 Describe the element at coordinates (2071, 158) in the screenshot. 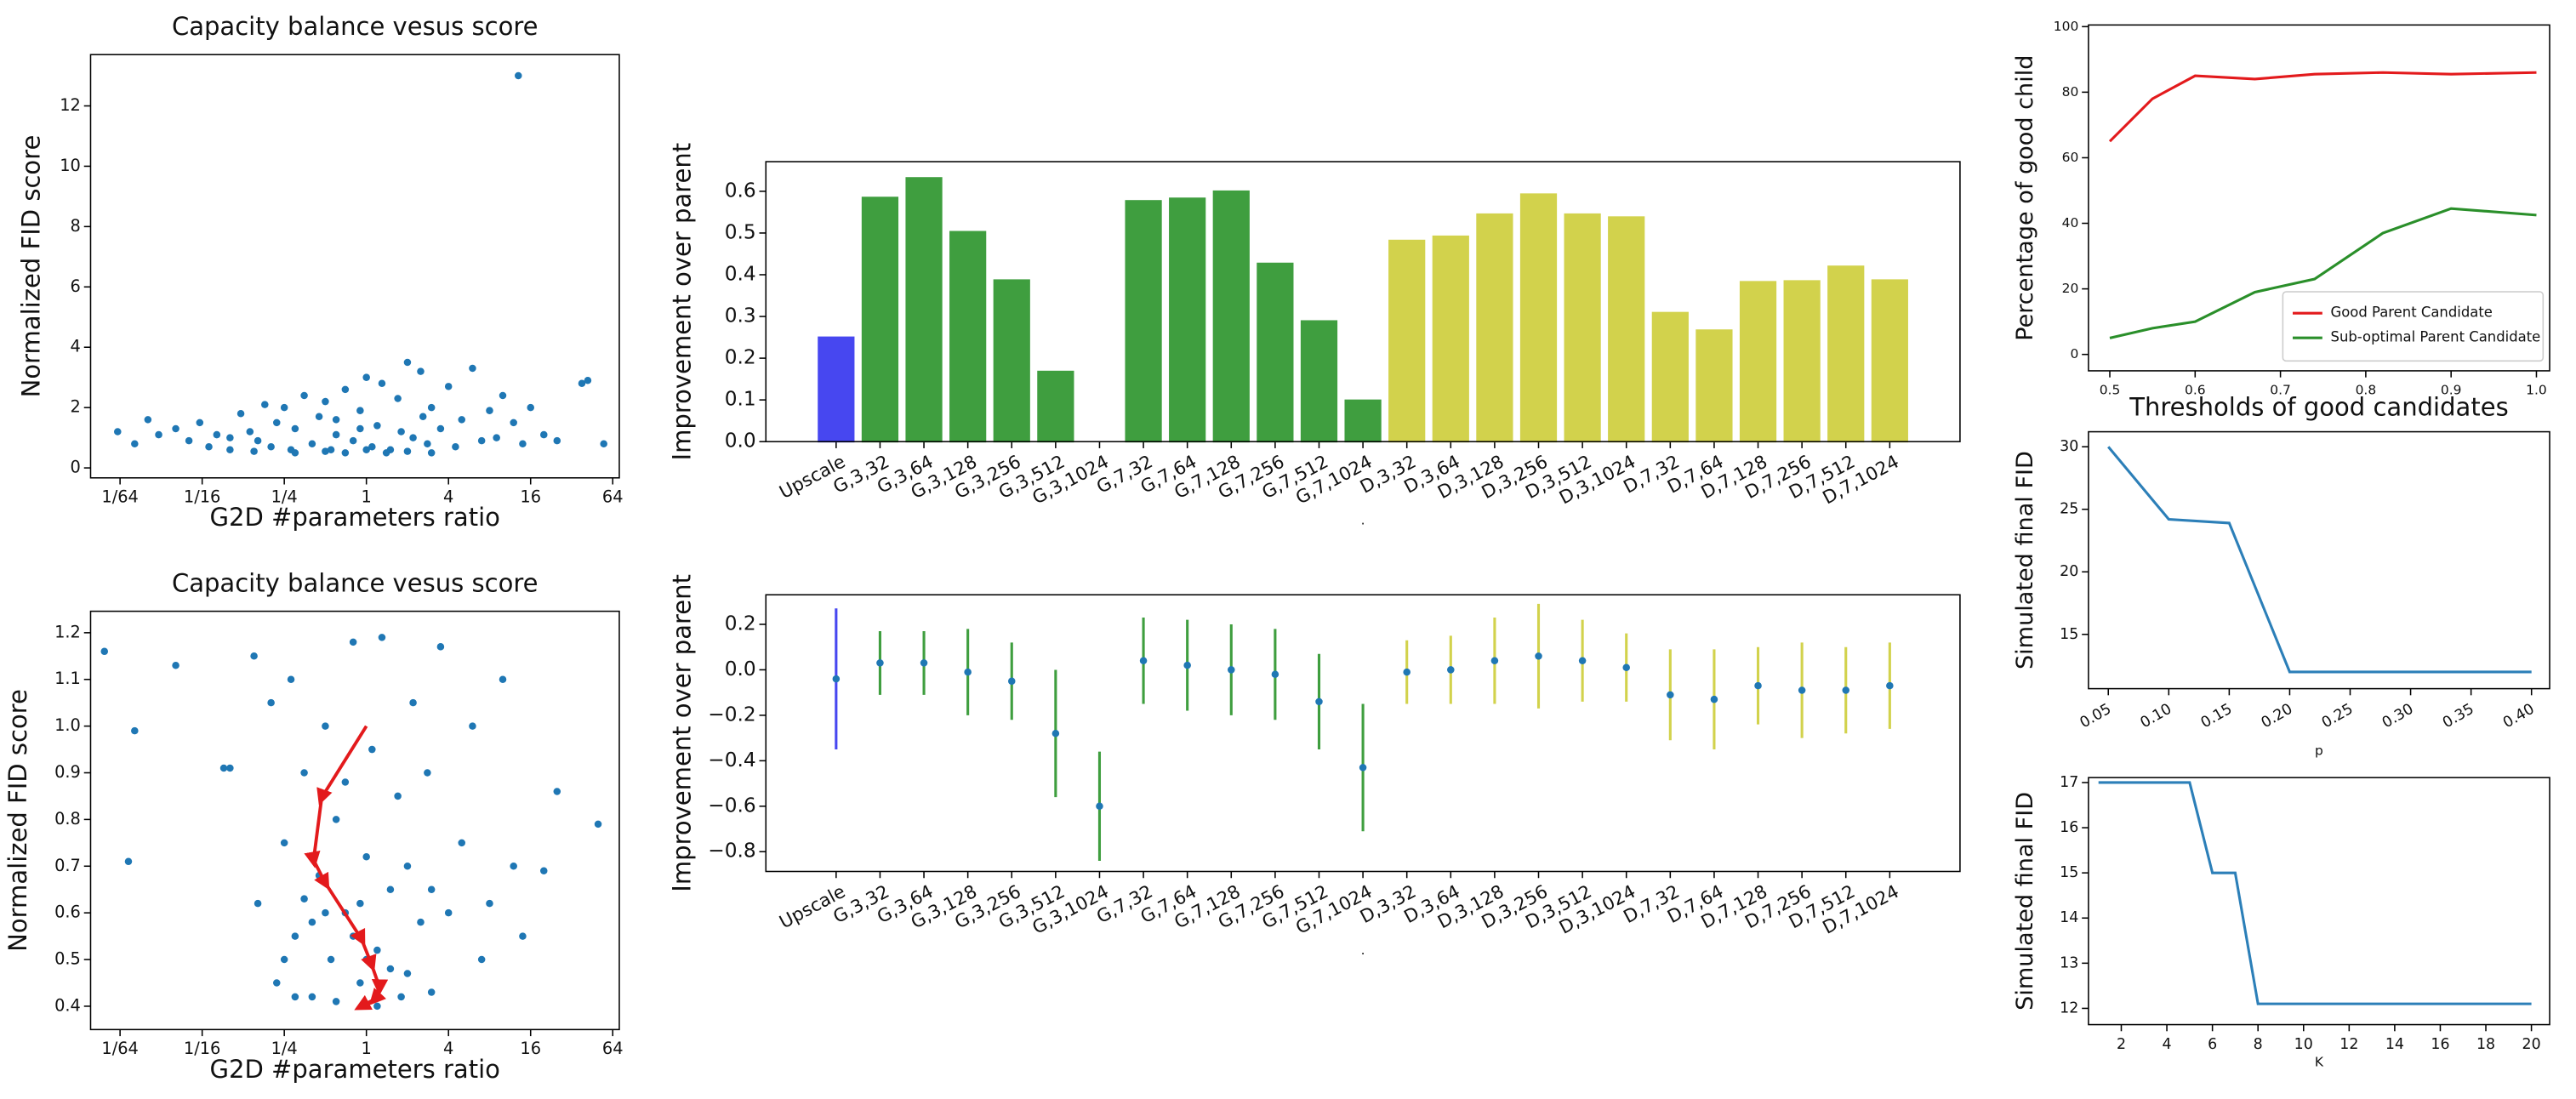

I see `y-tick-label: 60` at that location.